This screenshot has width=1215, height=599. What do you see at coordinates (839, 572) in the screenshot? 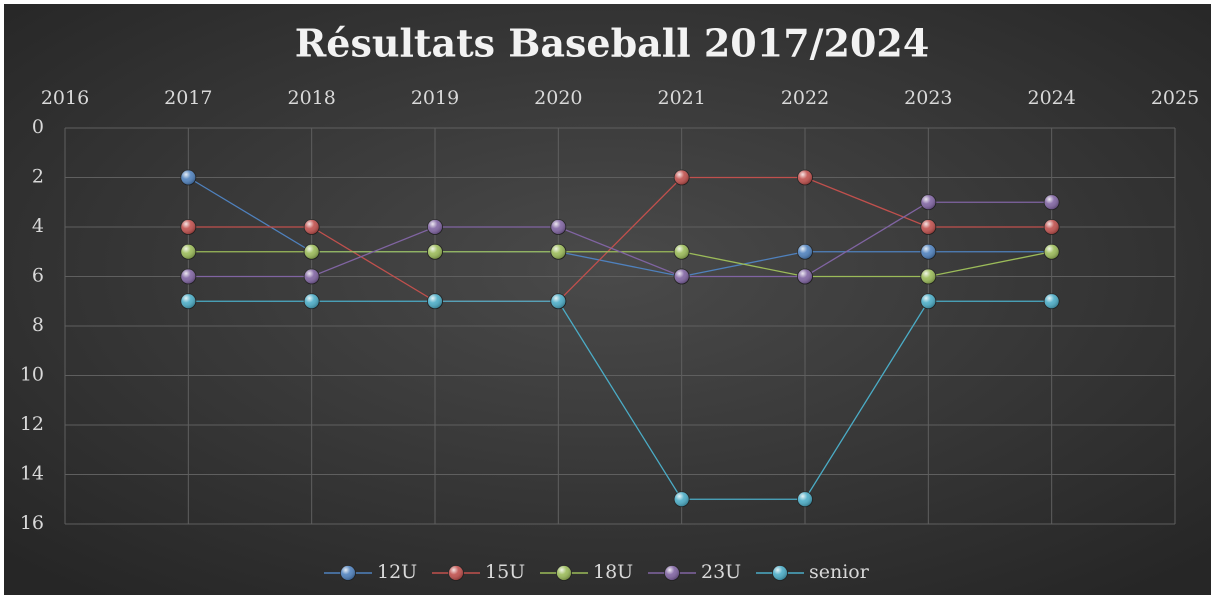
I see `legend-label: senior` at bounding box center [839, 572].